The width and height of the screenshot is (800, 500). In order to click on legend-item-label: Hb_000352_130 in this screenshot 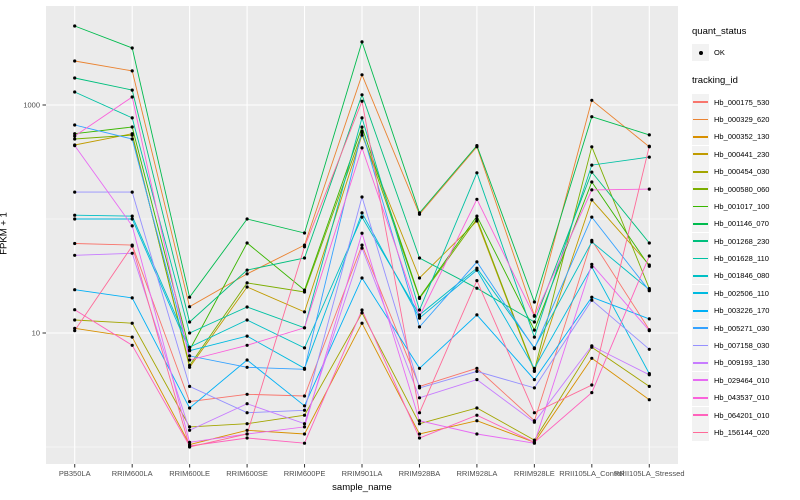, I will do `click(742, 137)`.